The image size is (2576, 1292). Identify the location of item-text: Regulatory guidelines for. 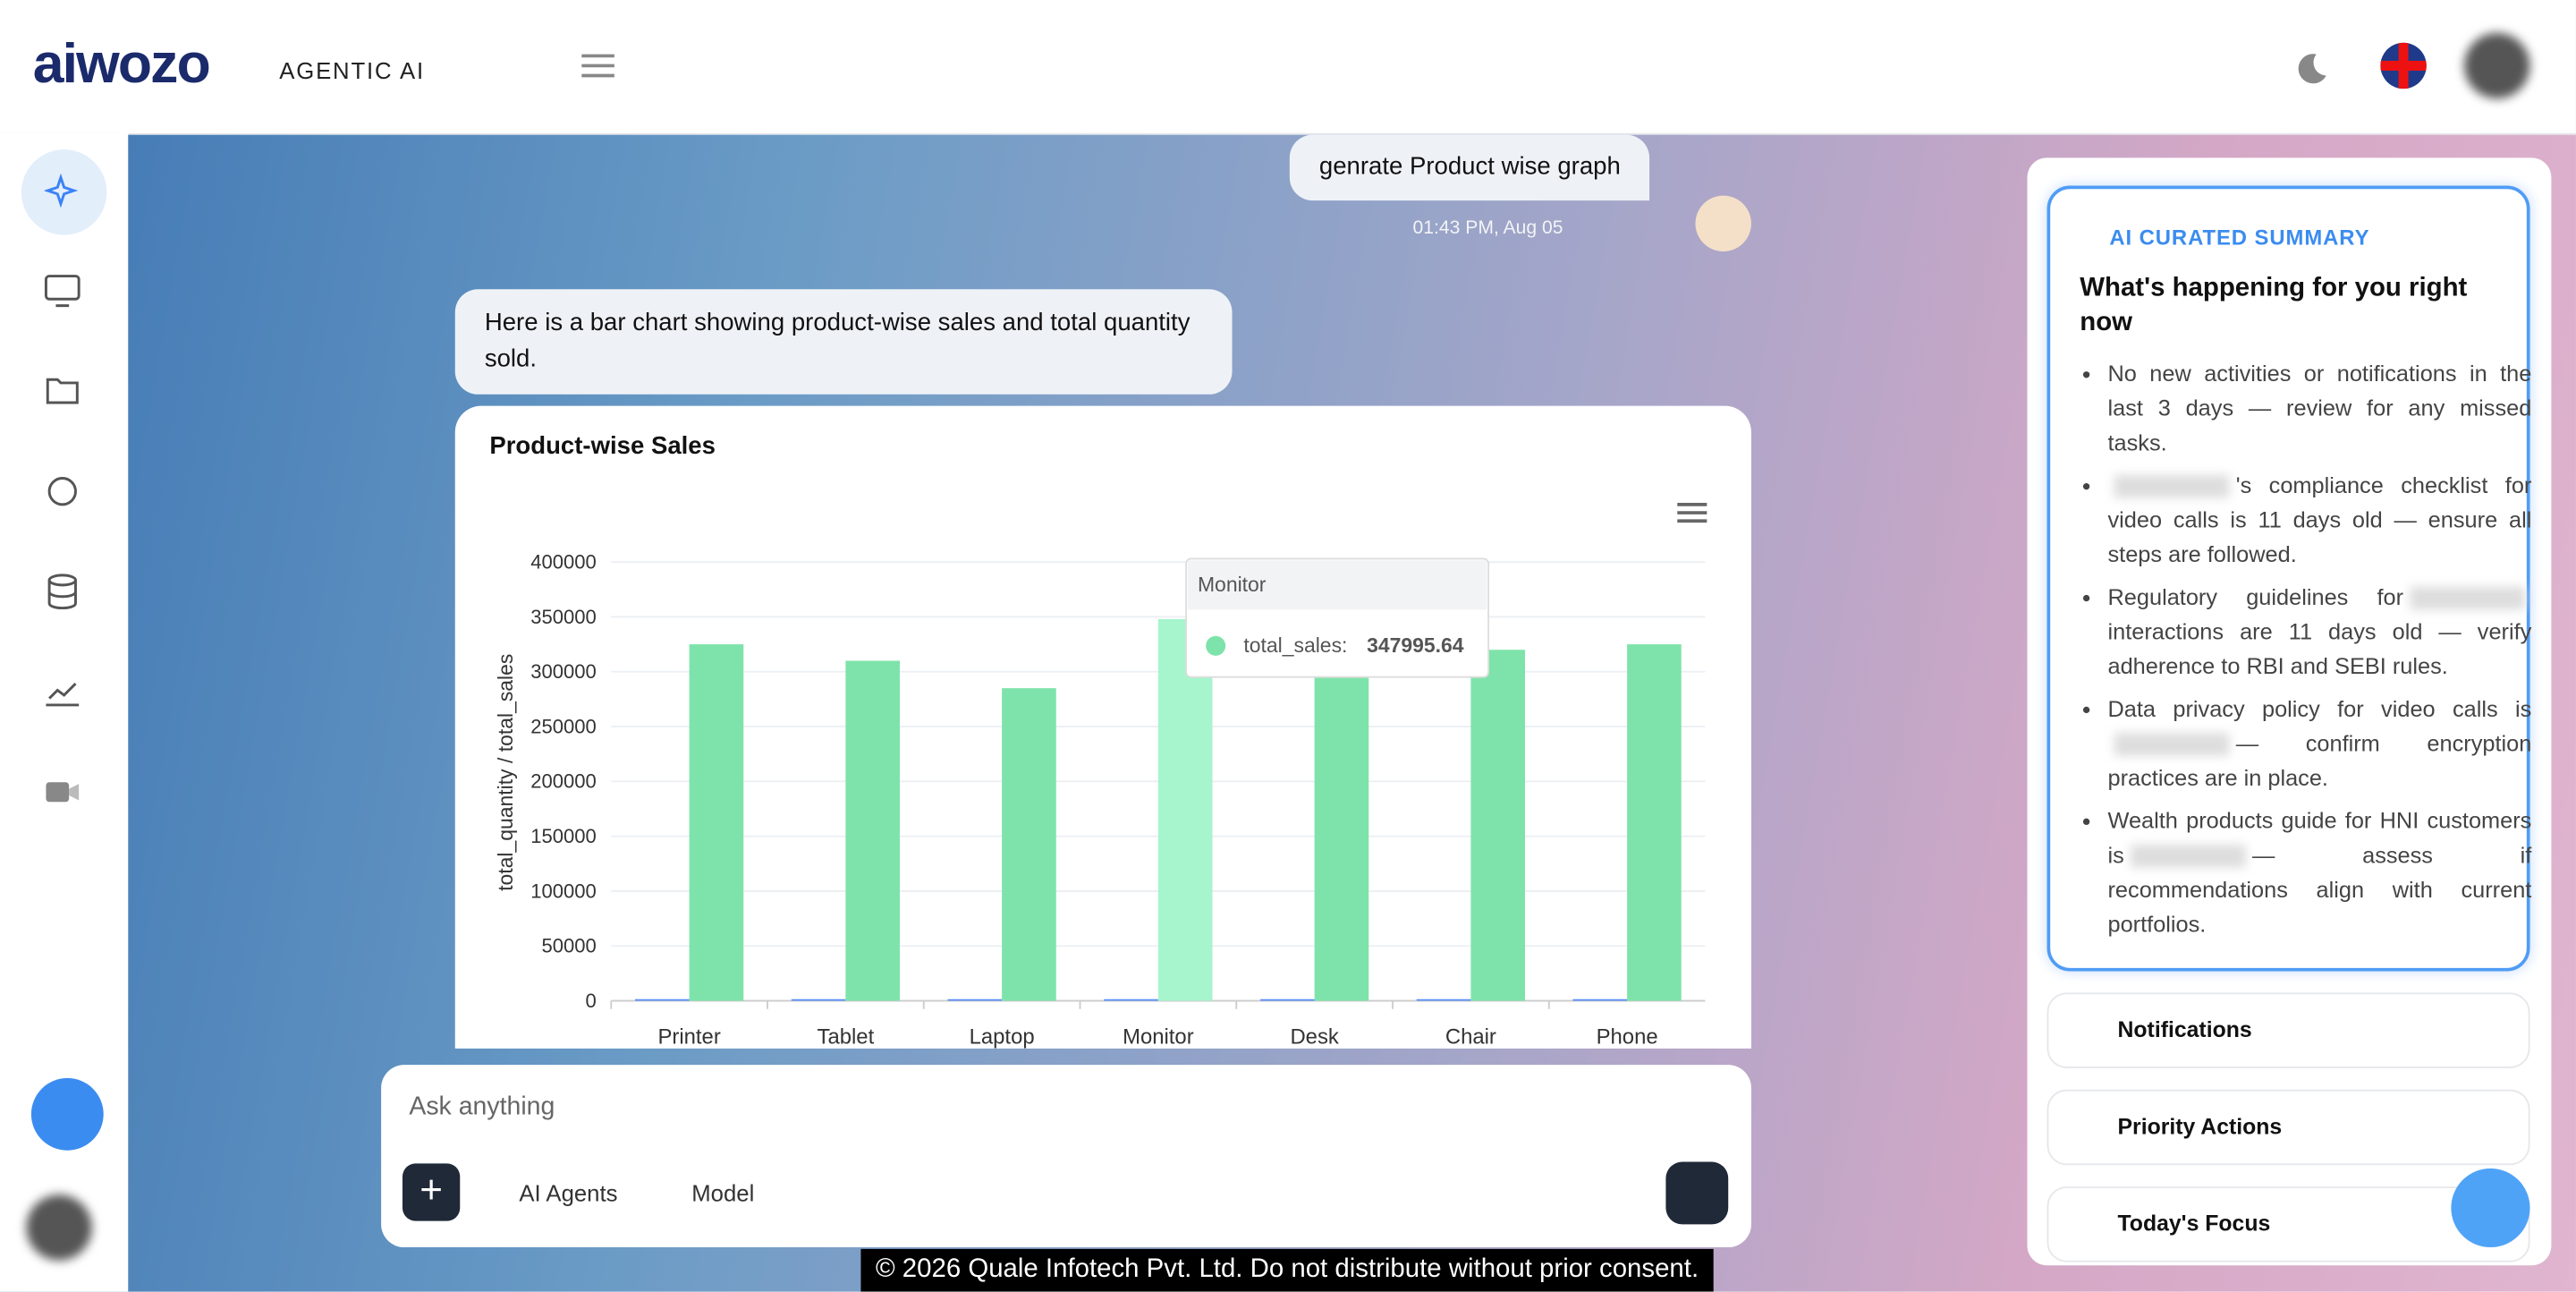
(2255, 597).